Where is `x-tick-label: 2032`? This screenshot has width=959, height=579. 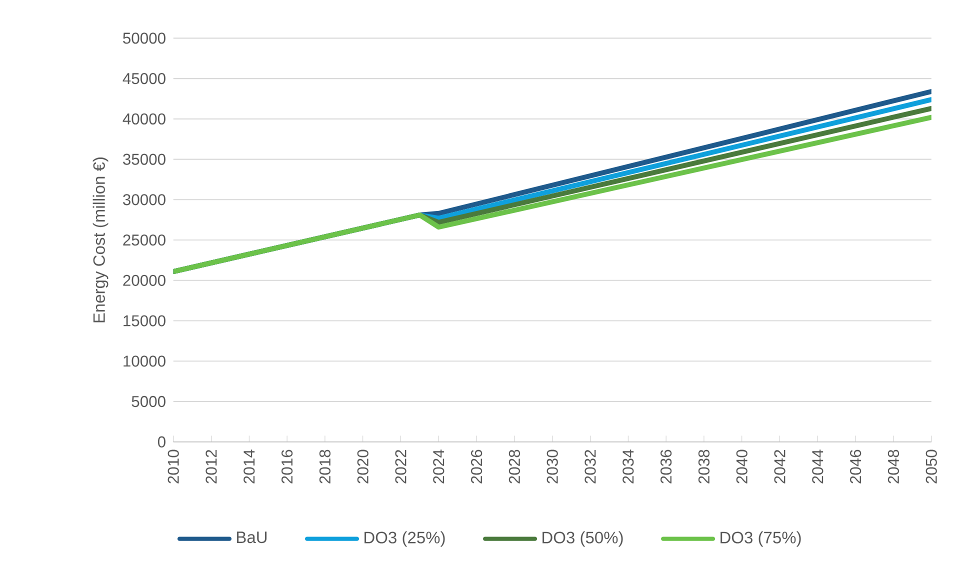
x-tick-label: 2032 is located at coordinates (590, 467).